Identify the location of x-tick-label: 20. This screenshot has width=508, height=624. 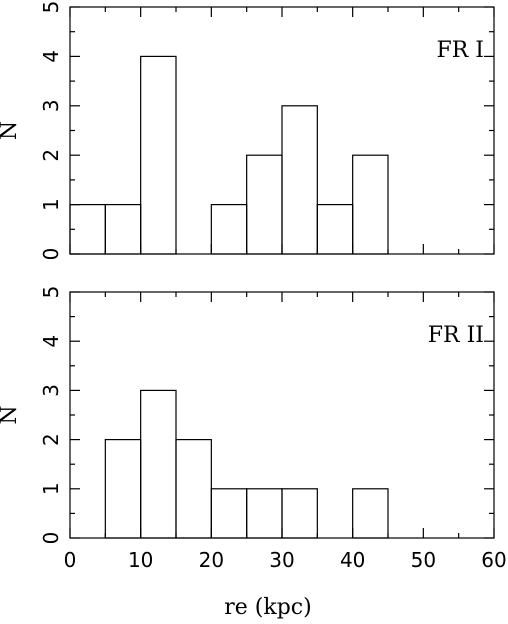
(211, 560).